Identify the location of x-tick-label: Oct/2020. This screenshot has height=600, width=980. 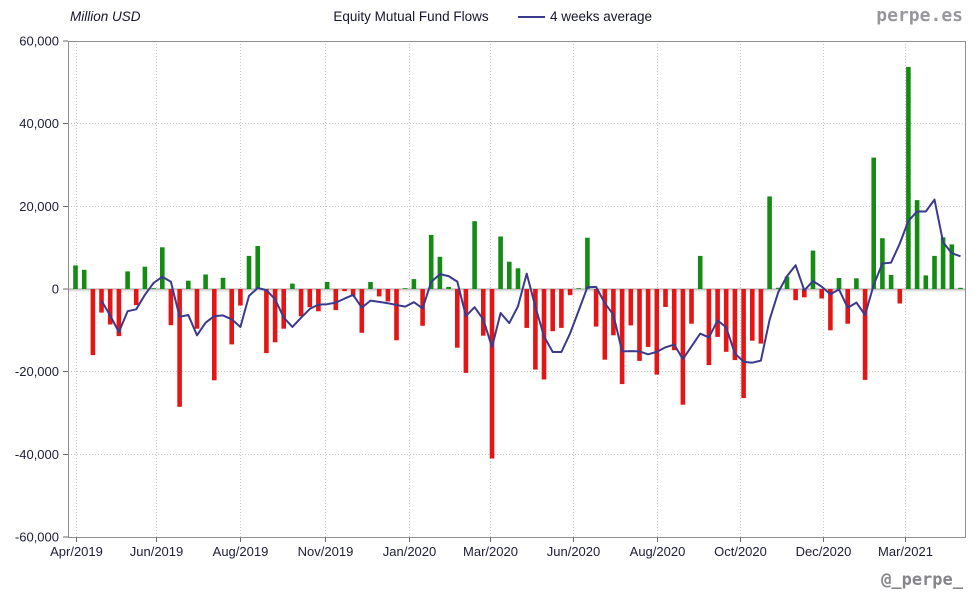
(740, 551).